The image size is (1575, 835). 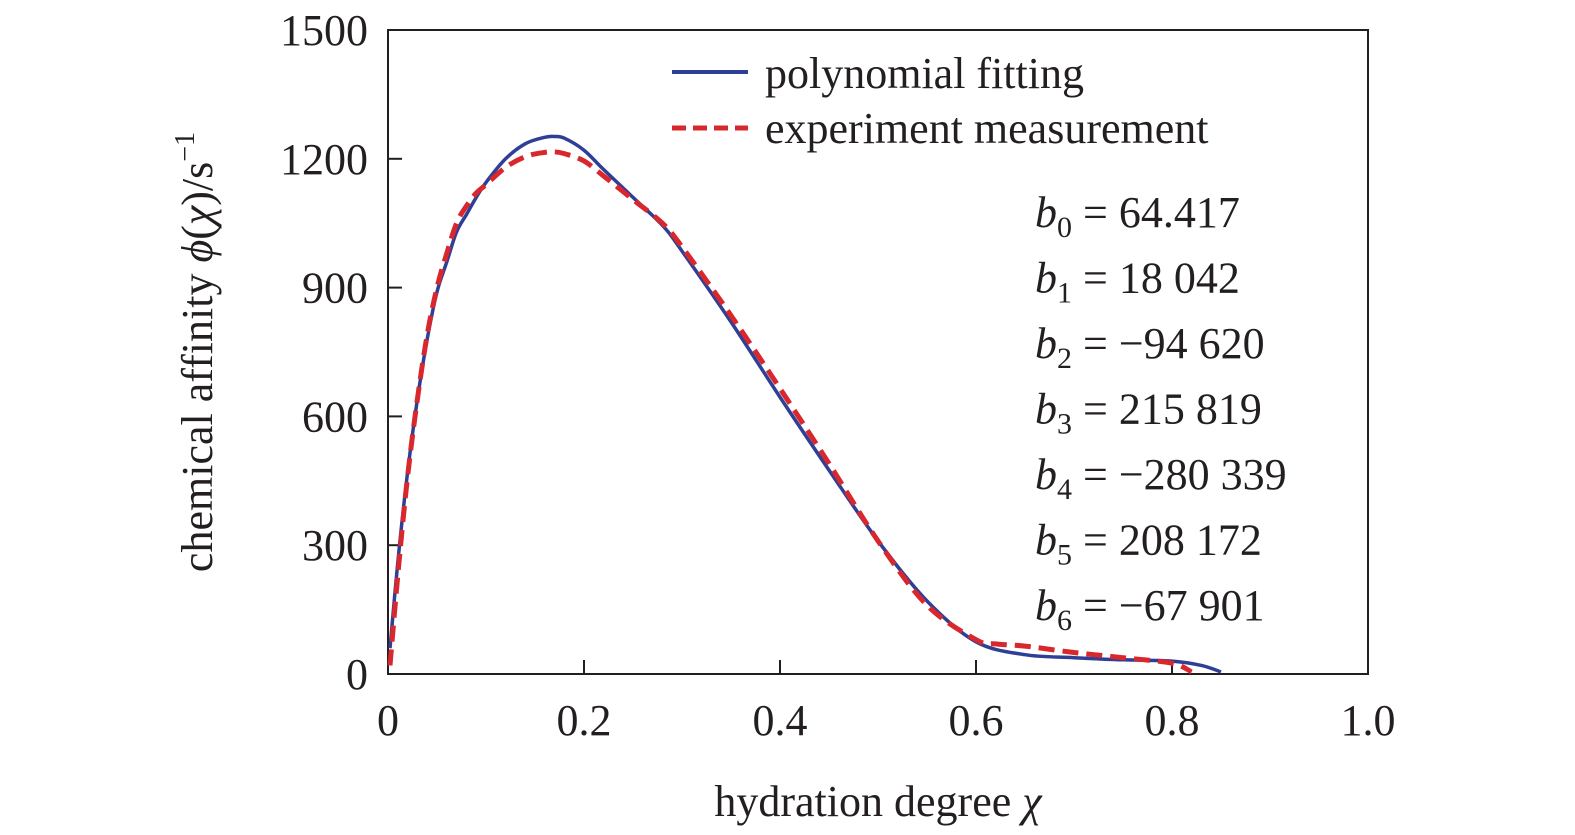 What do you see at coordinates (1172, 720) in the screenshot?
I see `x-tick-label: 0.8` at bounding box center [1172, 720].